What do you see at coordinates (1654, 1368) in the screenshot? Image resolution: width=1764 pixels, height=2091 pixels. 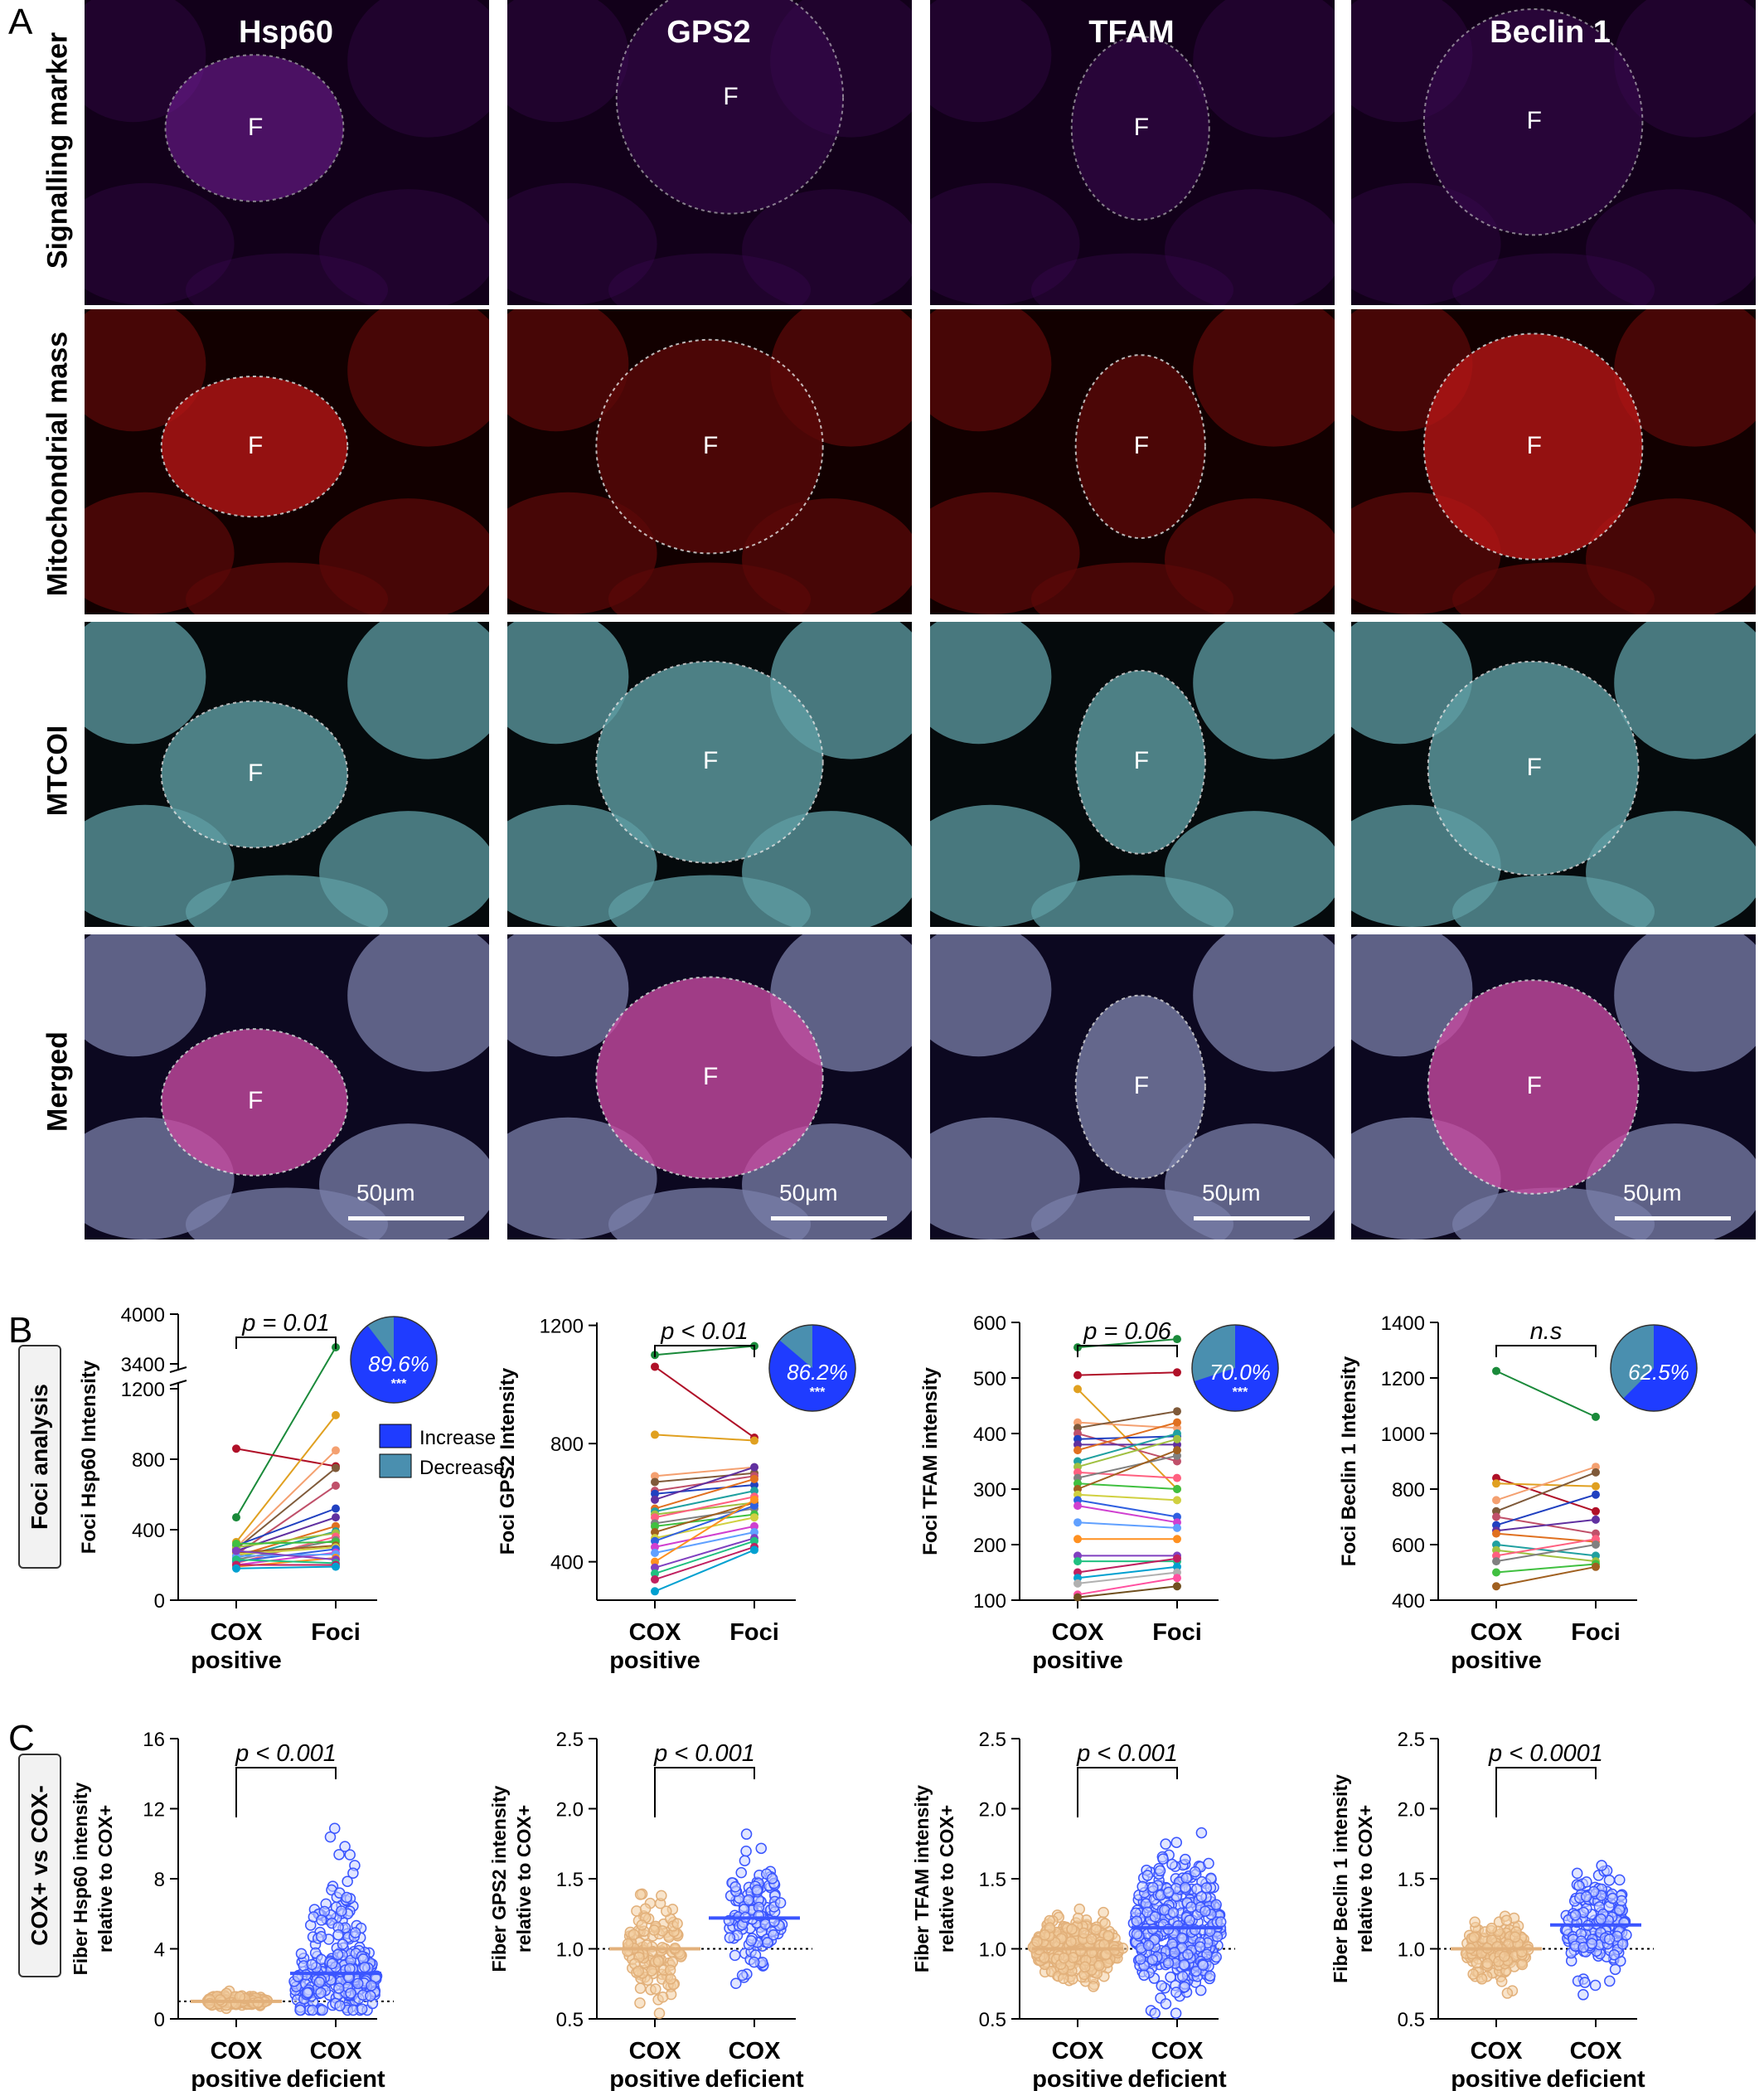 I see `b4-pie-outline` at bounding box center [1654, 1368].